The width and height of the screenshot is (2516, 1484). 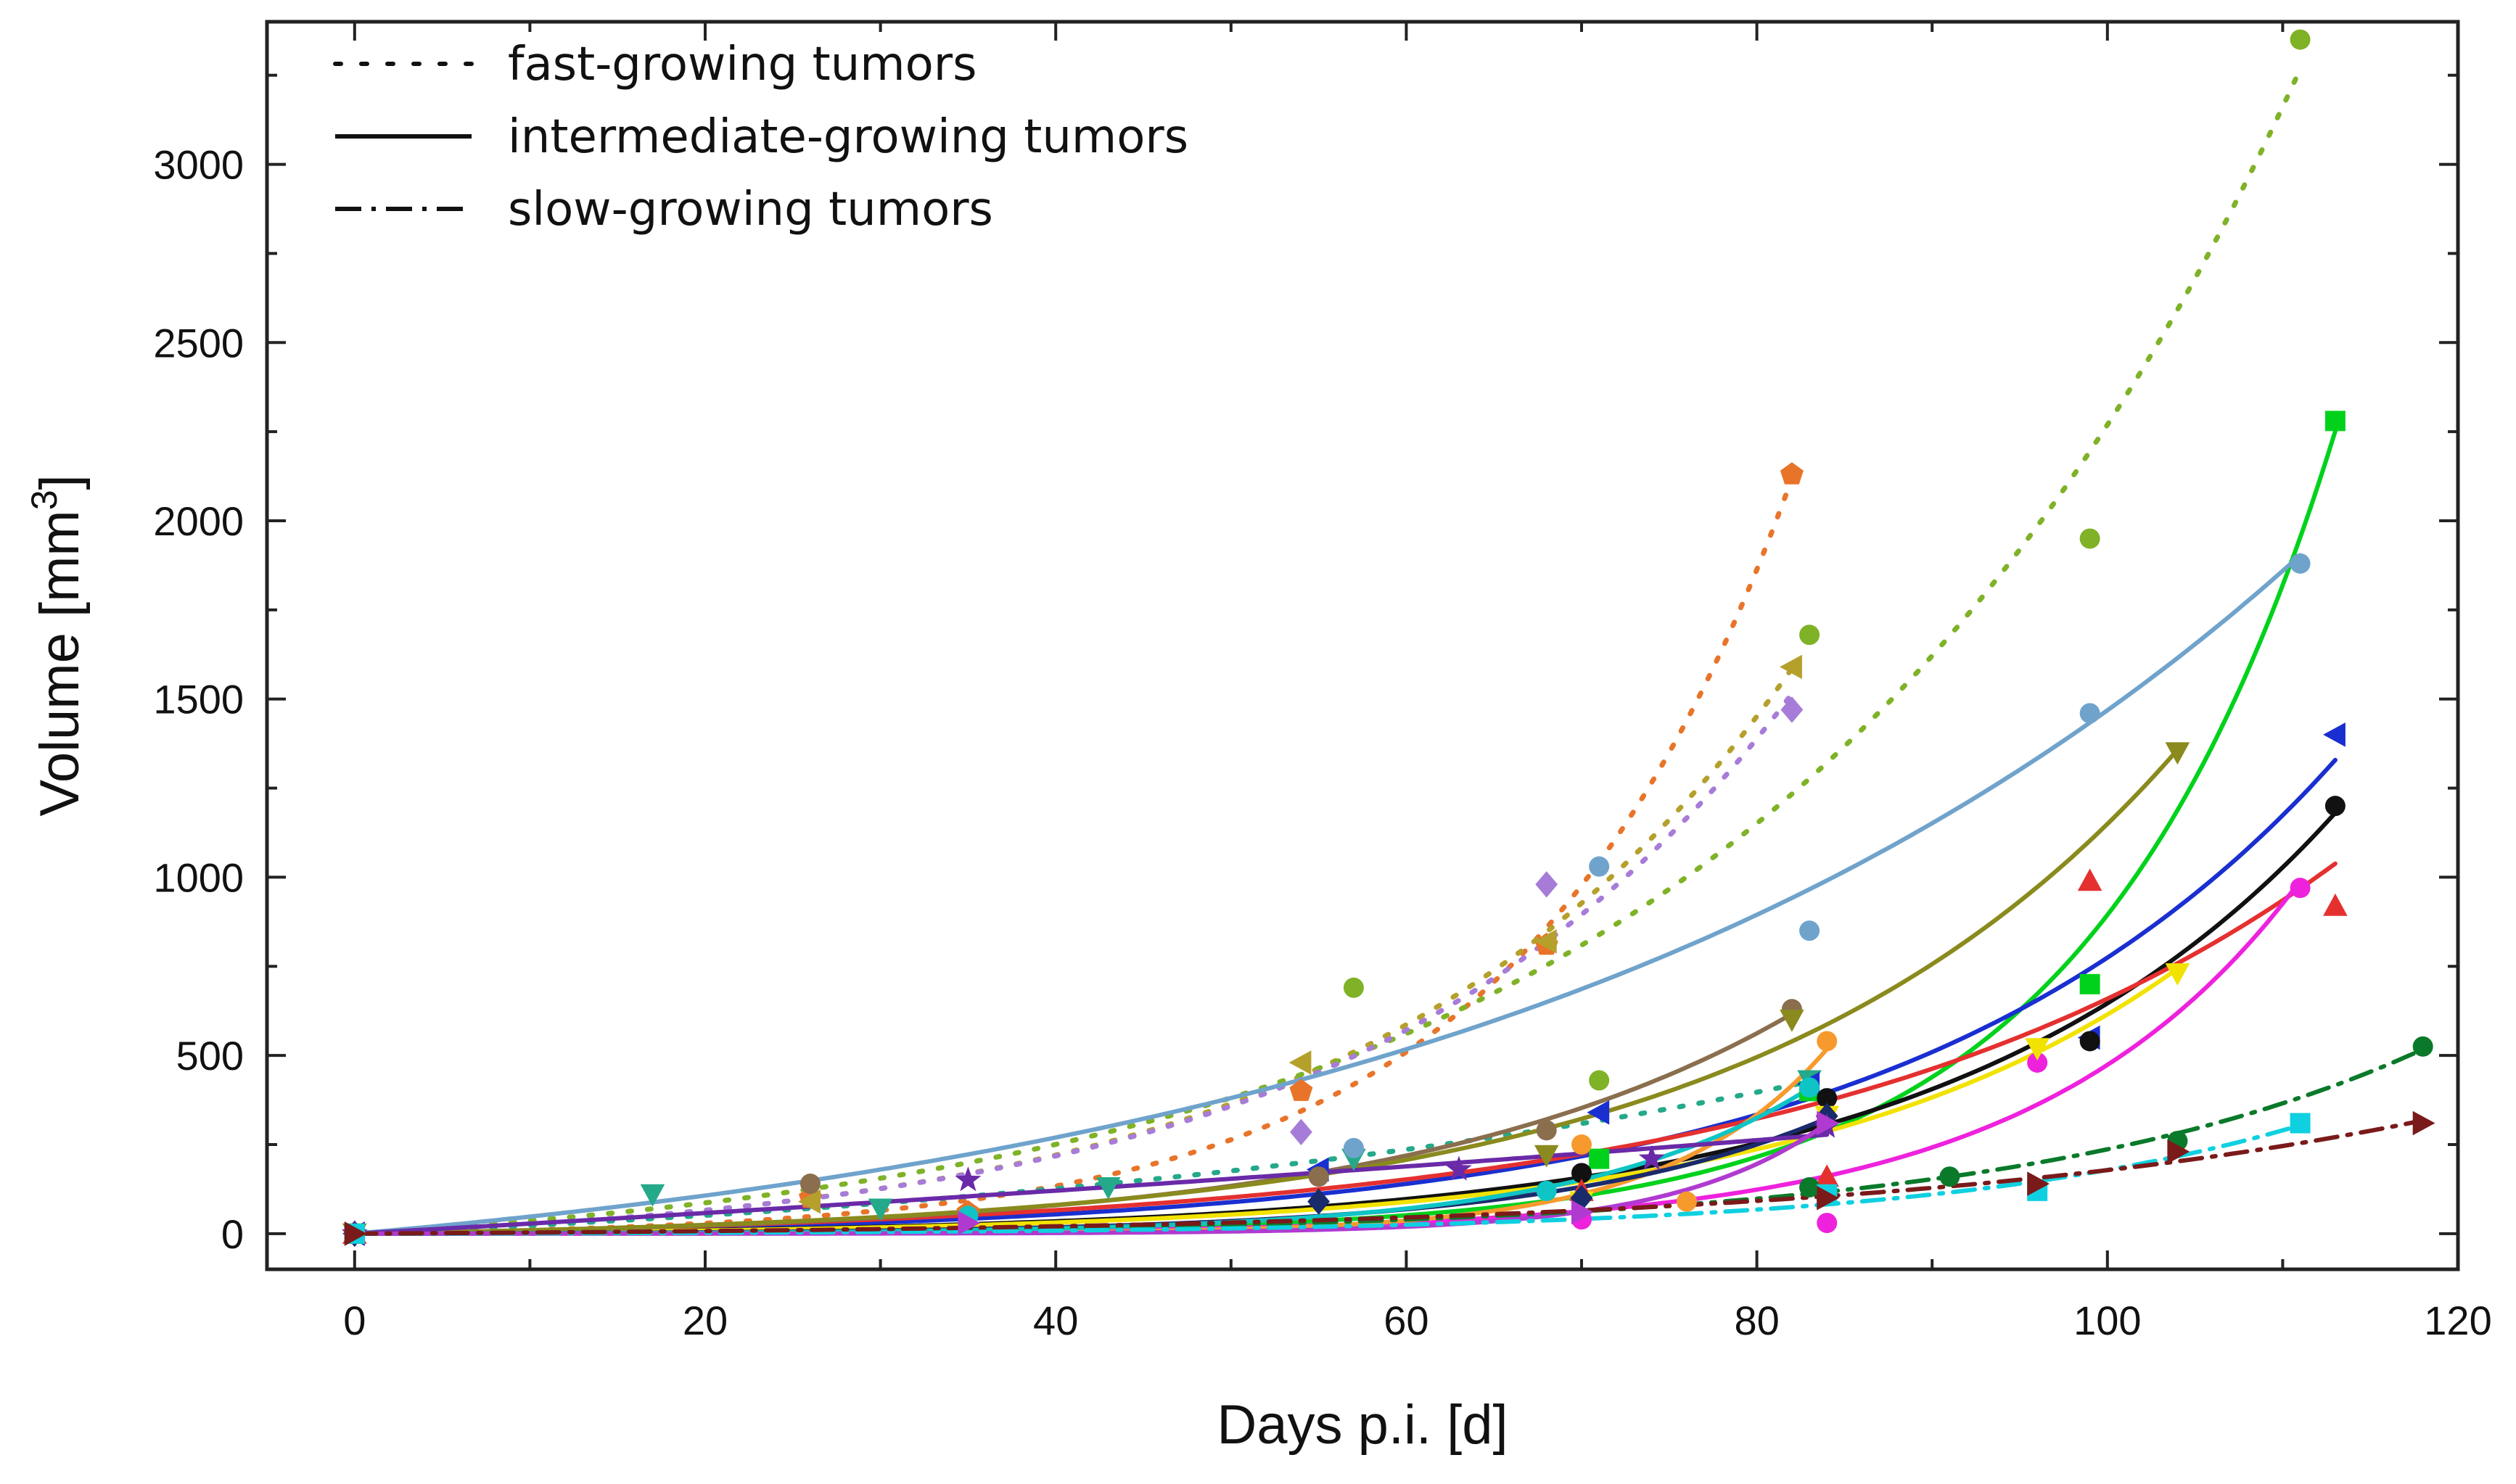 I want to click on data-point-s5-p3, so click(x=880, y=1209).